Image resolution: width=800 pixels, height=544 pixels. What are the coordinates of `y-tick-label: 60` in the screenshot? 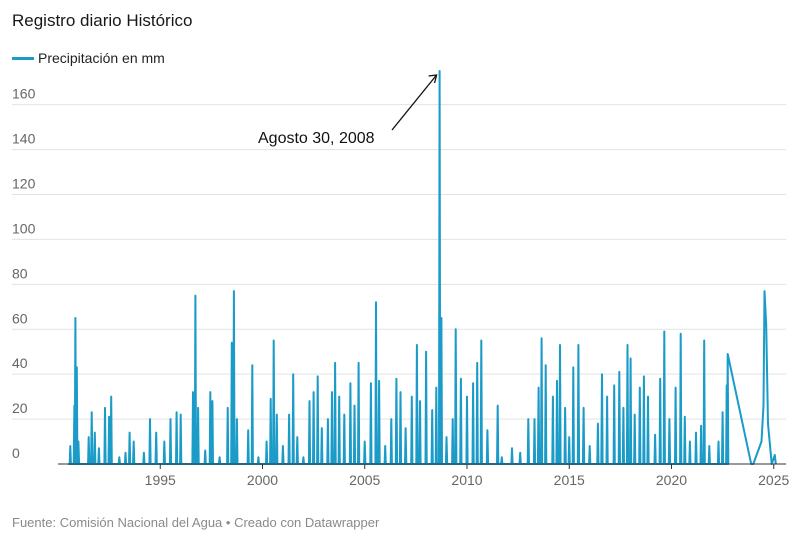 It's located at (20, 318).